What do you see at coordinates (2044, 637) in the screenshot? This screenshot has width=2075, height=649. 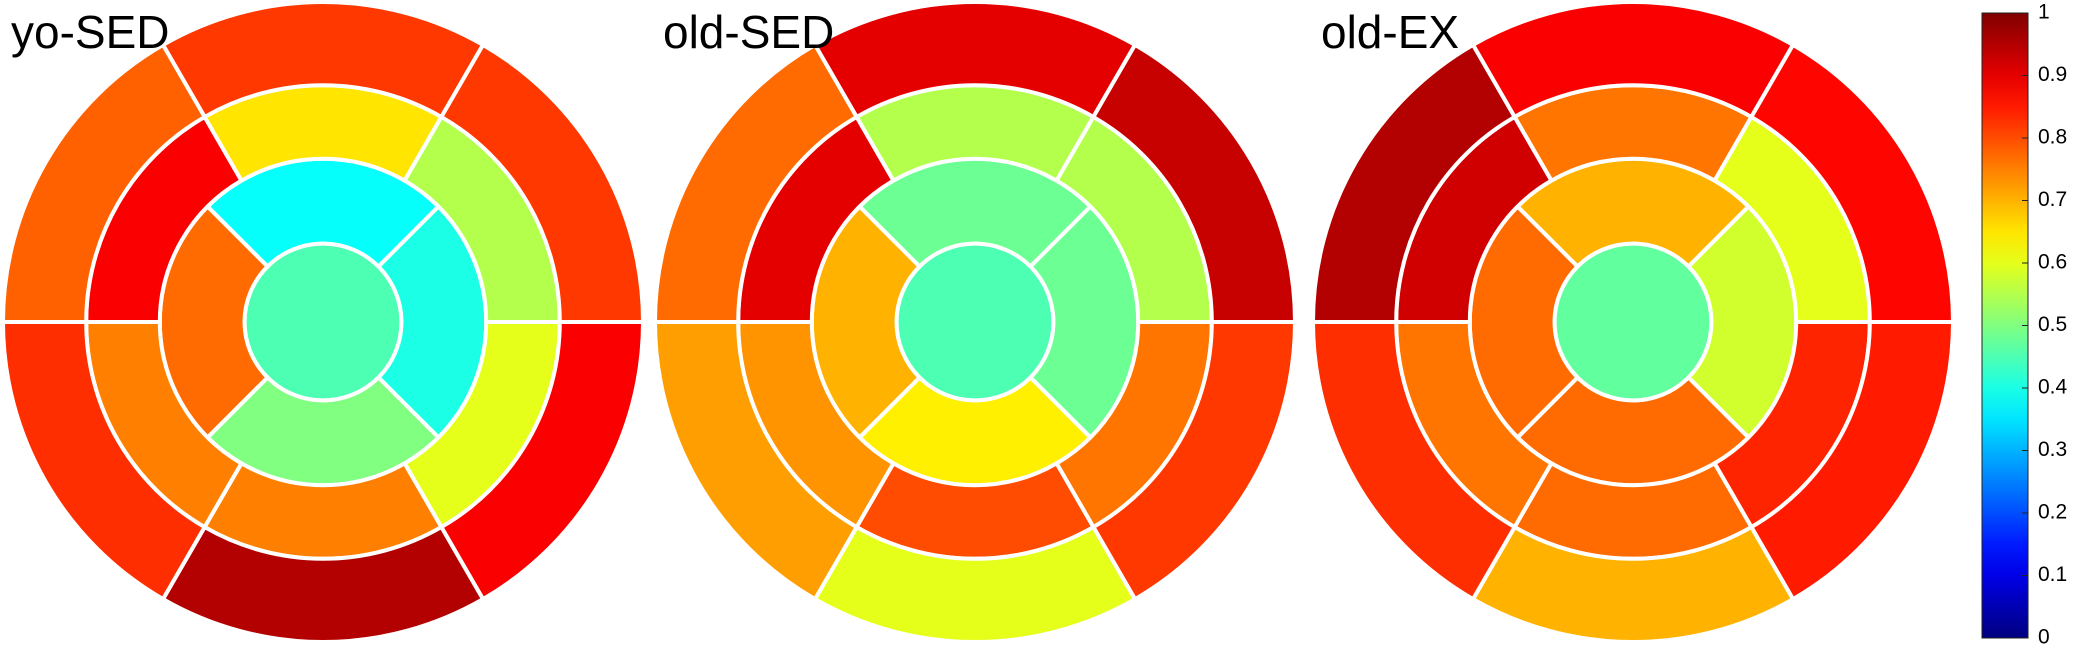 I see `colorbar-tick-label: 0` at bounding box center [2044, 637].